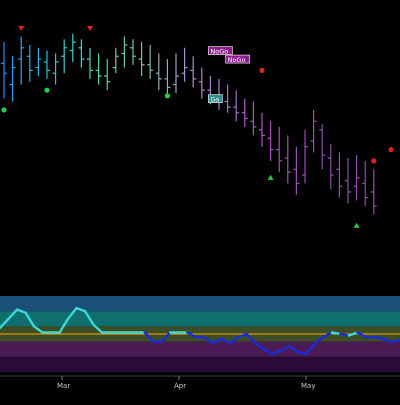  I want to click on tag-label: Go, so click(214, 100).